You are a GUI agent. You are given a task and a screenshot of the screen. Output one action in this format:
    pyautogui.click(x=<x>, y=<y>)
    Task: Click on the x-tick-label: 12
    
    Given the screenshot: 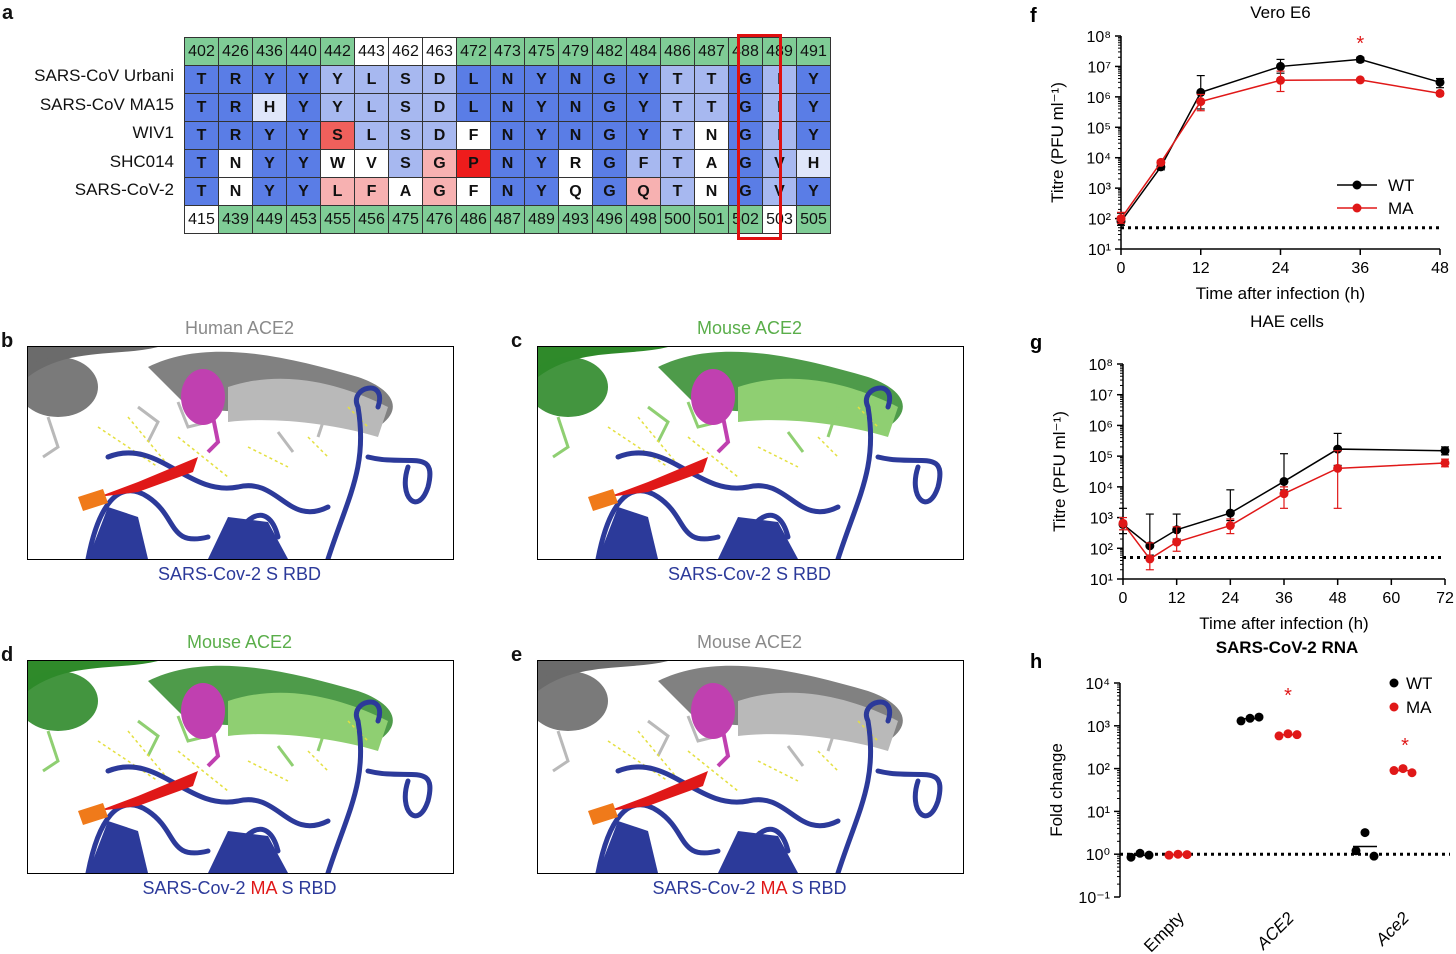 What is the action you would take?
    pyautogui.click(x=1201, y=268)
    